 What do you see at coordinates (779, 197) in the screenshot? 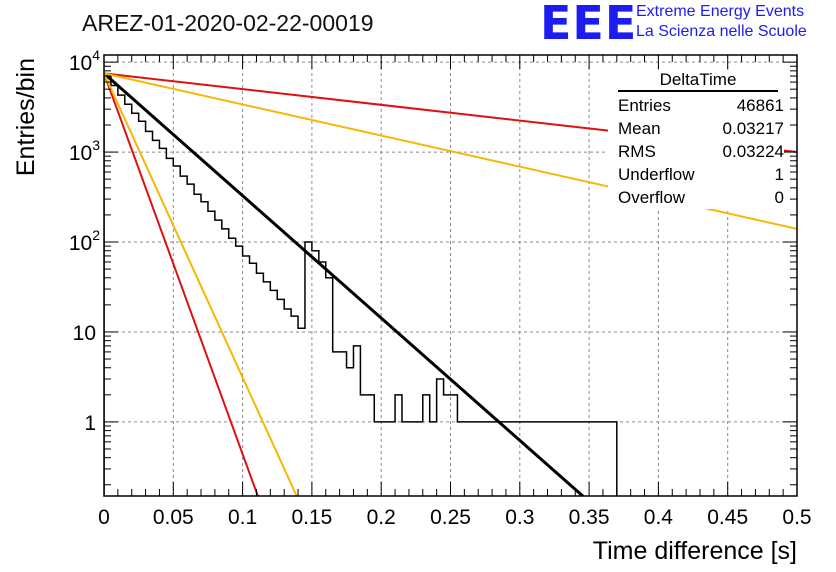
I see `stats-value: 0` at bounding box center [779, 197].